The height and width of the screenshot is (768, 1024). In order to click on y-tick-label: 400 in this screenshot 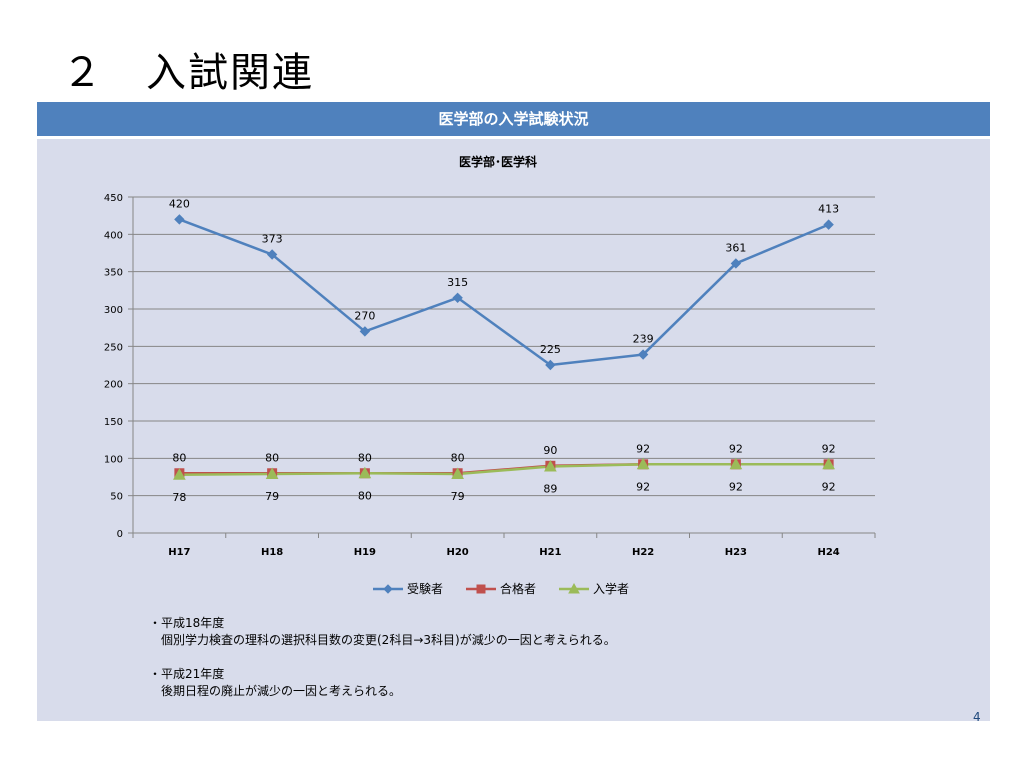, I will do `click(113, 235)`.